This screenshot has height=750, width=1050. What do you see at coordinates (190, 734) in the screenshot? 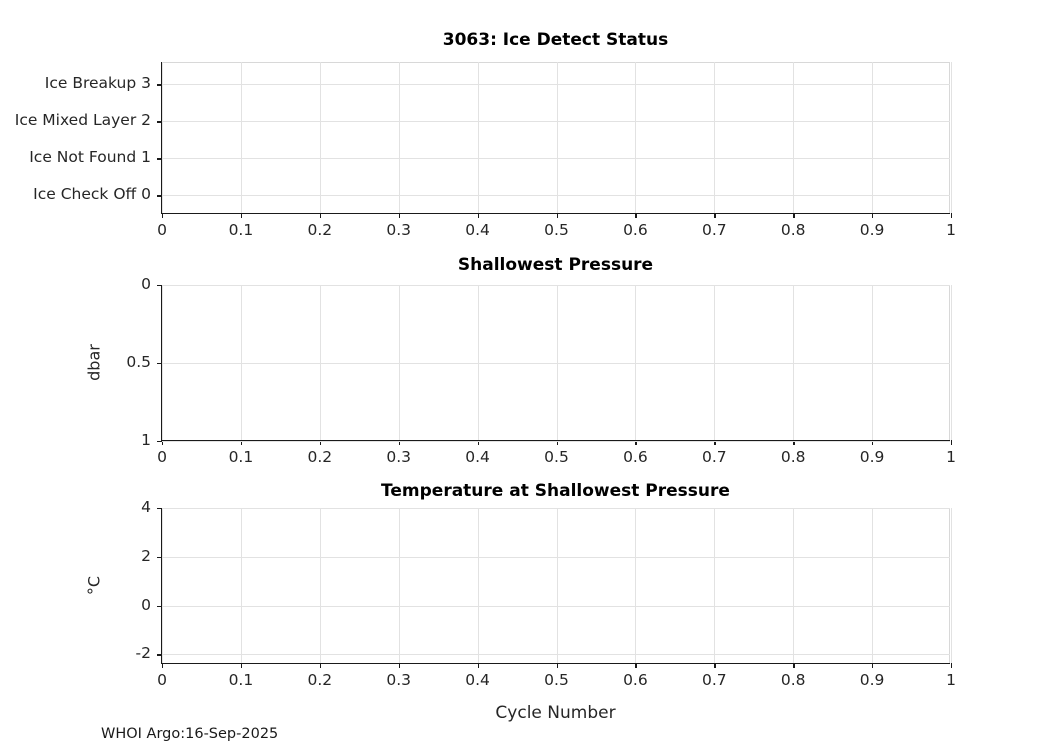
I see `figure-footer-credit: WHOI Argo:16-Sep-2025` at bounding box center [190, 734].